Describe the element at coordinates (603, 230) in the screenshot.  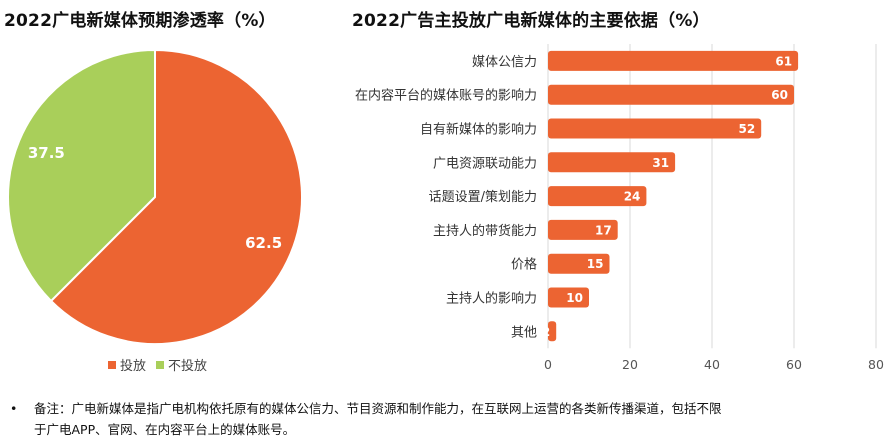
I see `bar-value-label: 17` at that location.